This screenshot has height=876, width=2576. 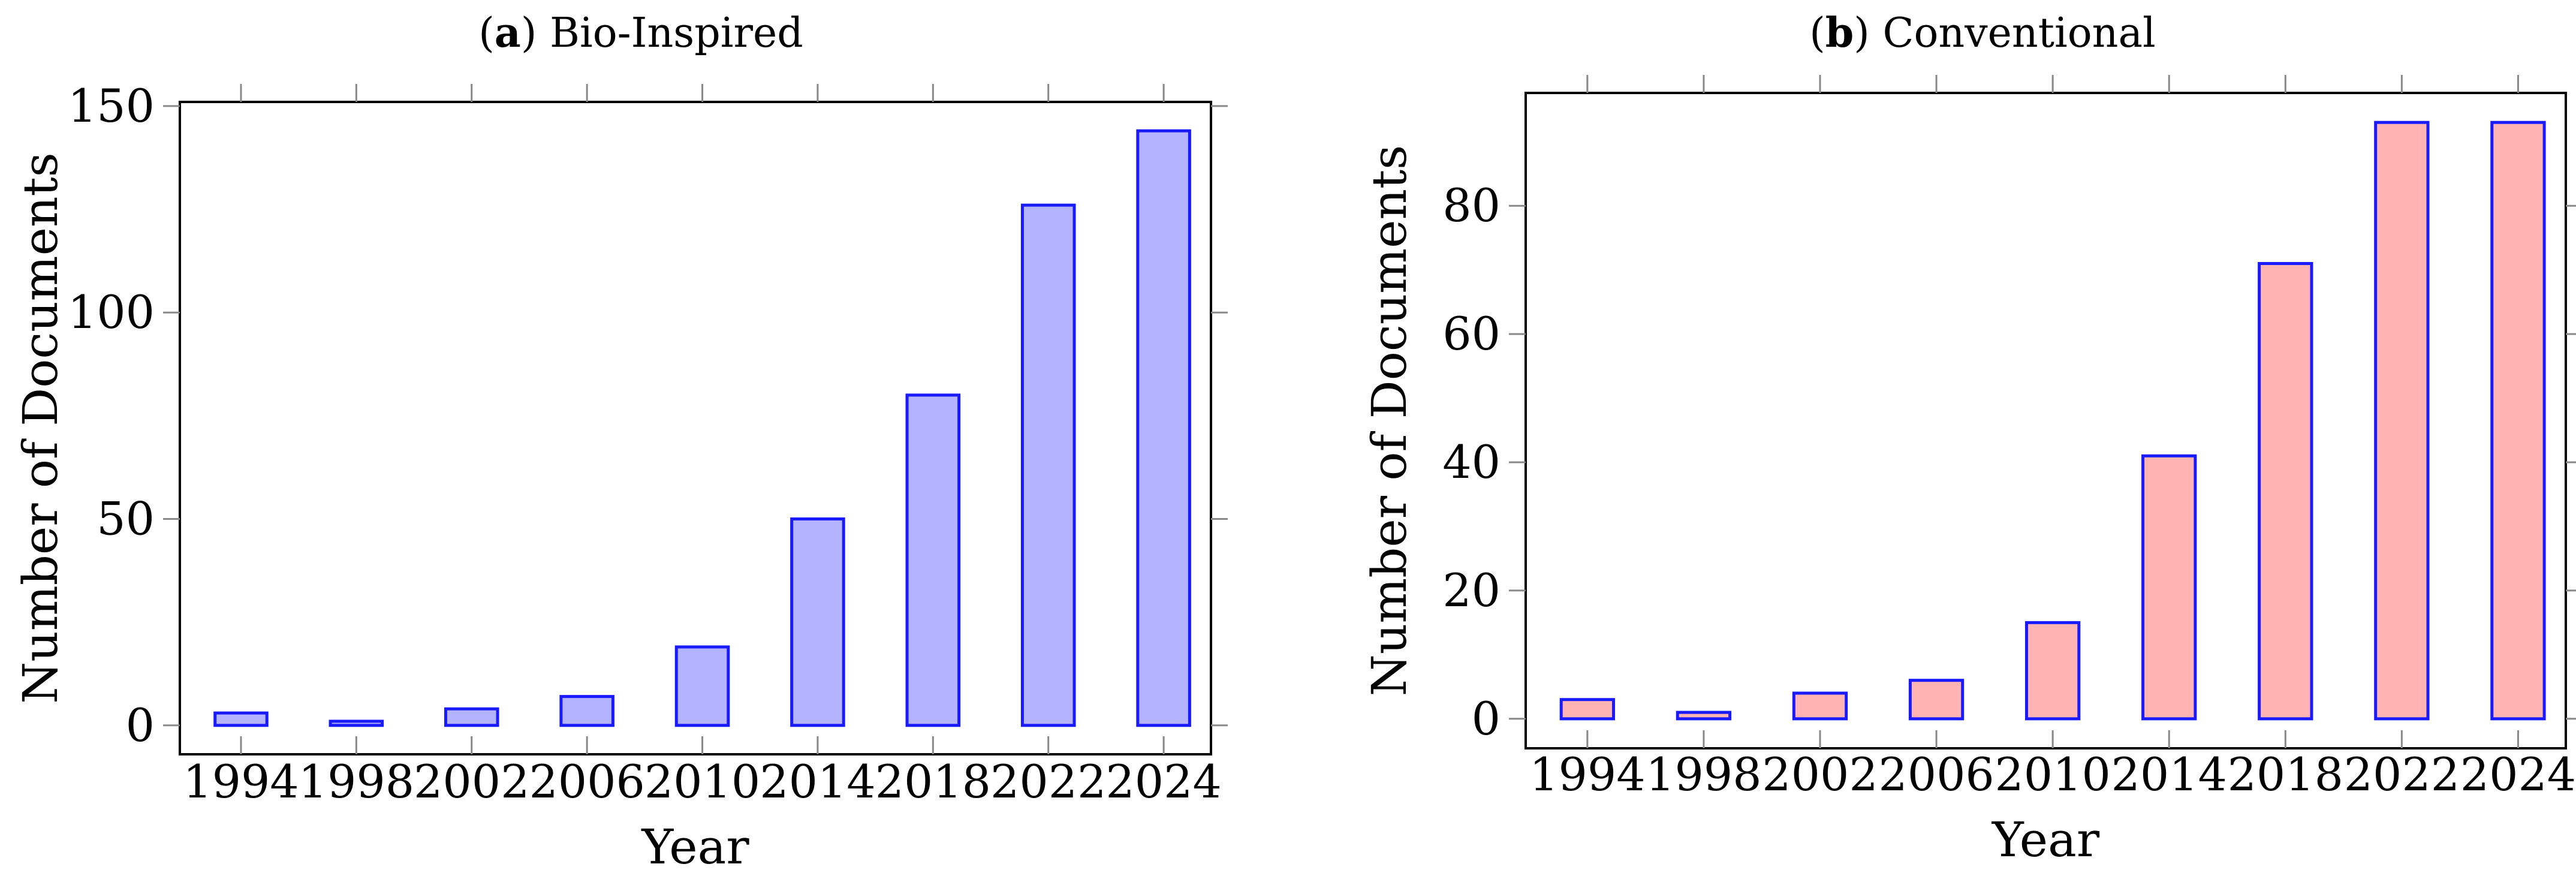 What do you see at coordinates (112, 106) in the screenshot?
I see `y-tick-label: 150` at bounding box center [112, 106].